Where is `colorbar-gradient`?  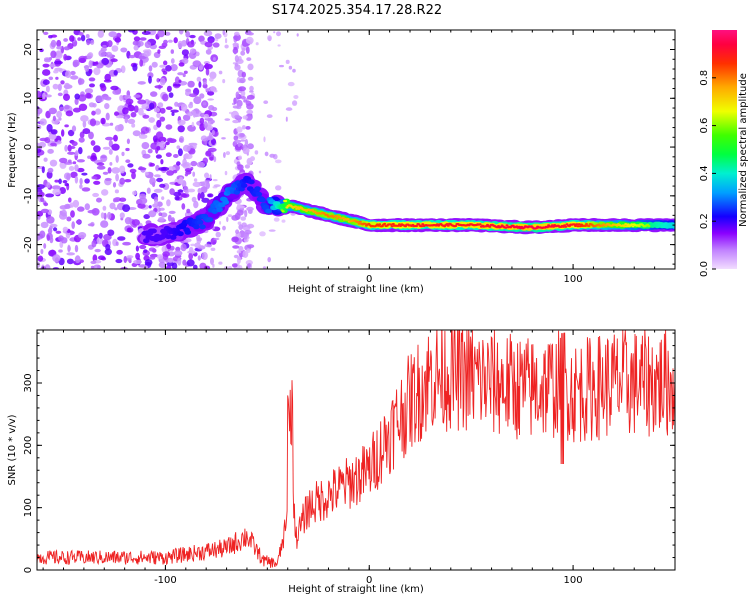
colorbar-gradient is located at coordinates (724, 149).